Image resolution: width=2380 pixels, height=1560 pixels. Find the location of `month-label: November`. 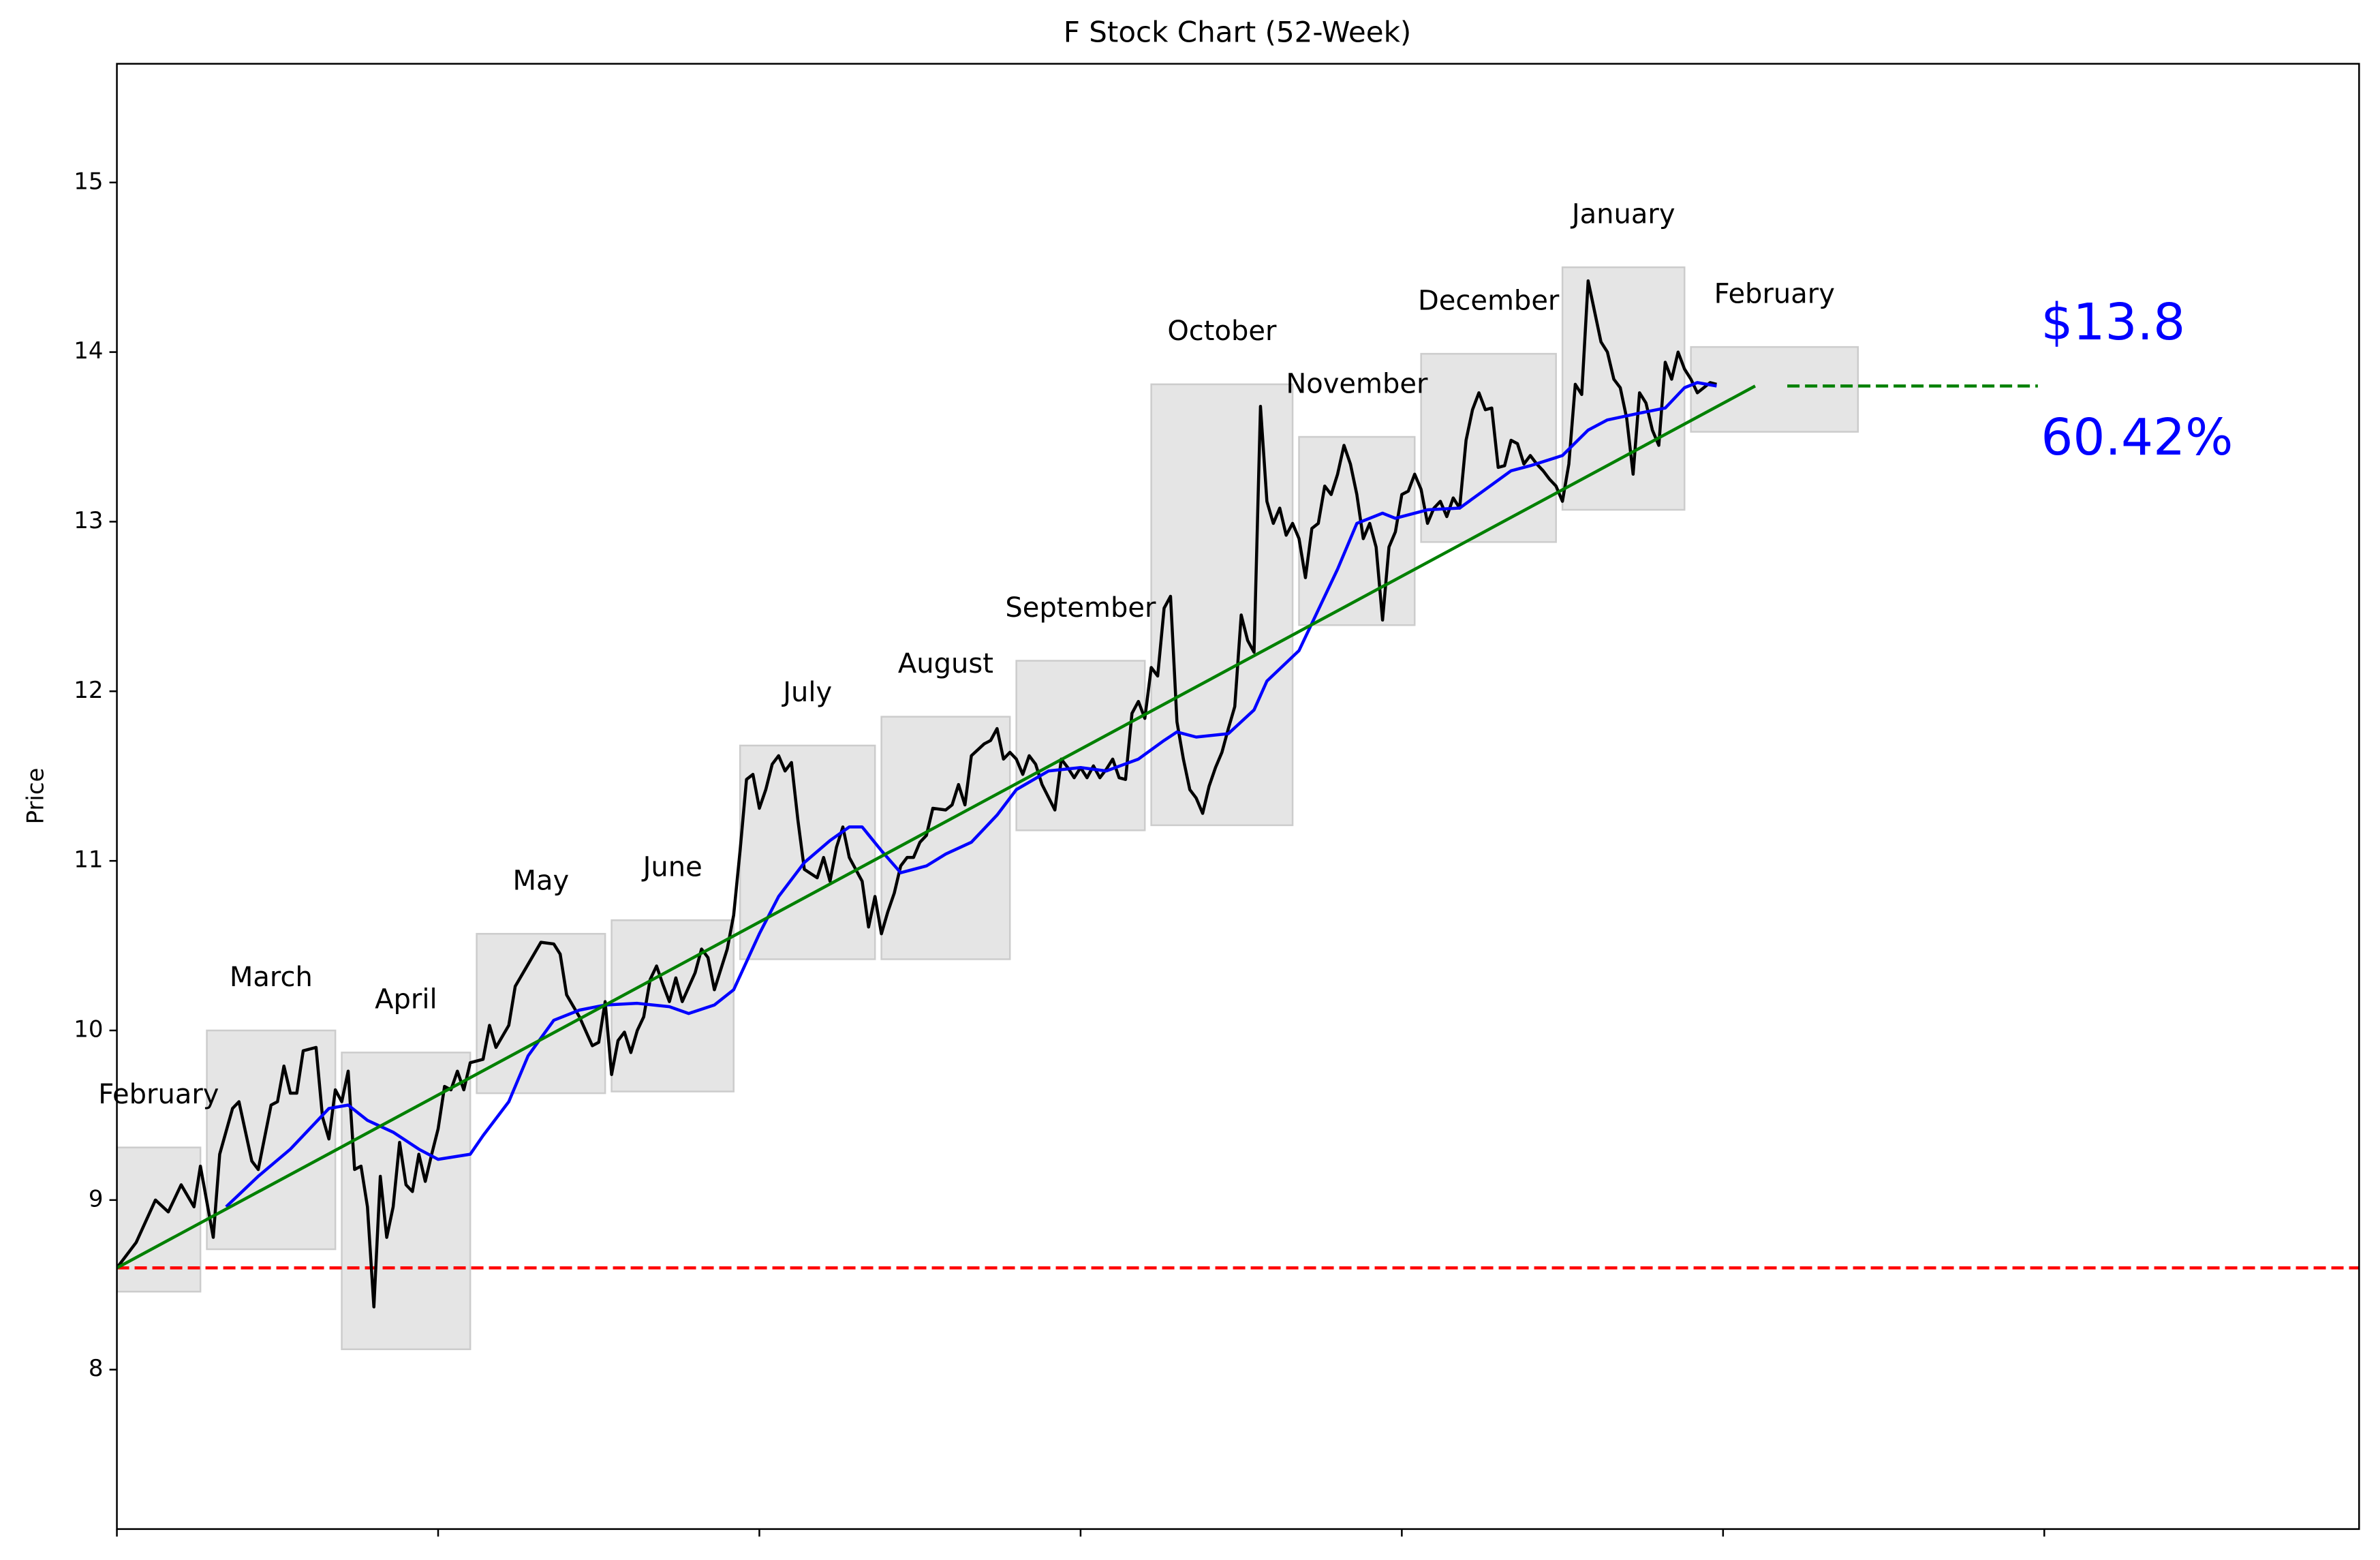

month-label: November is located at coordinates (1357, 383).